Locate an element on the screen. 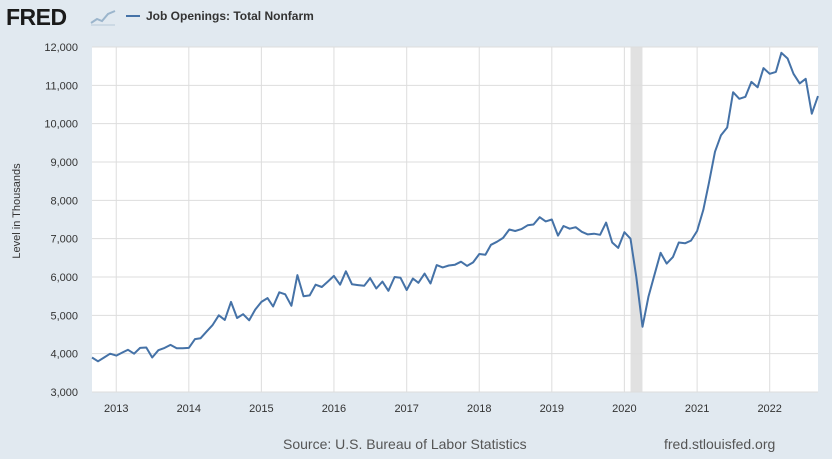  chart-legend: Job Openings: Total Nonfarm is located at coordinates (220, 16).